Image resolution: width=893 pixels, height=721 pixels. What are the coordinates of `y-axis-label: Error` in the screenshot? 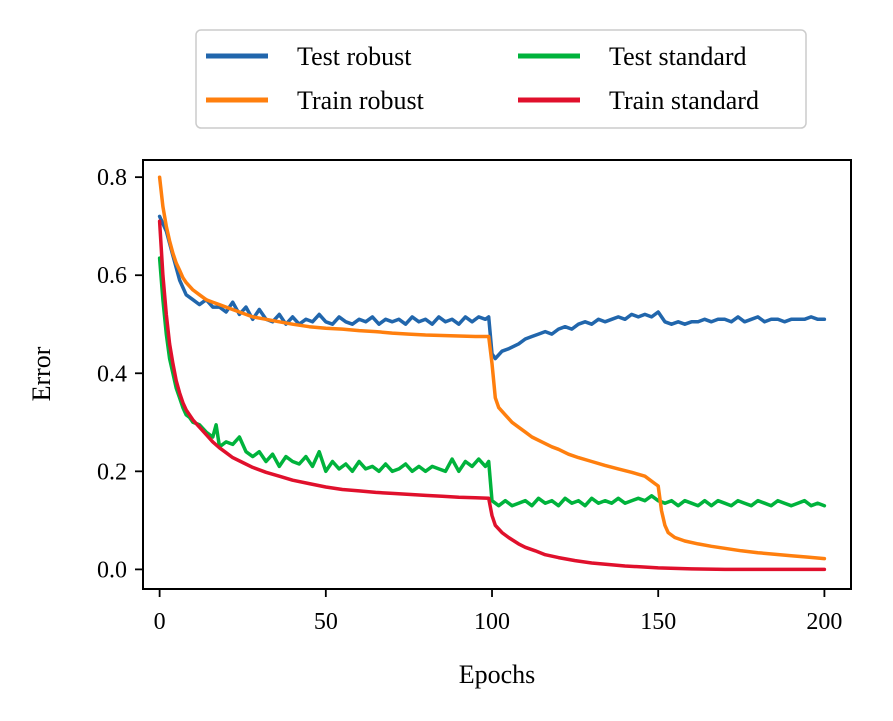 It's located at (41, 373).